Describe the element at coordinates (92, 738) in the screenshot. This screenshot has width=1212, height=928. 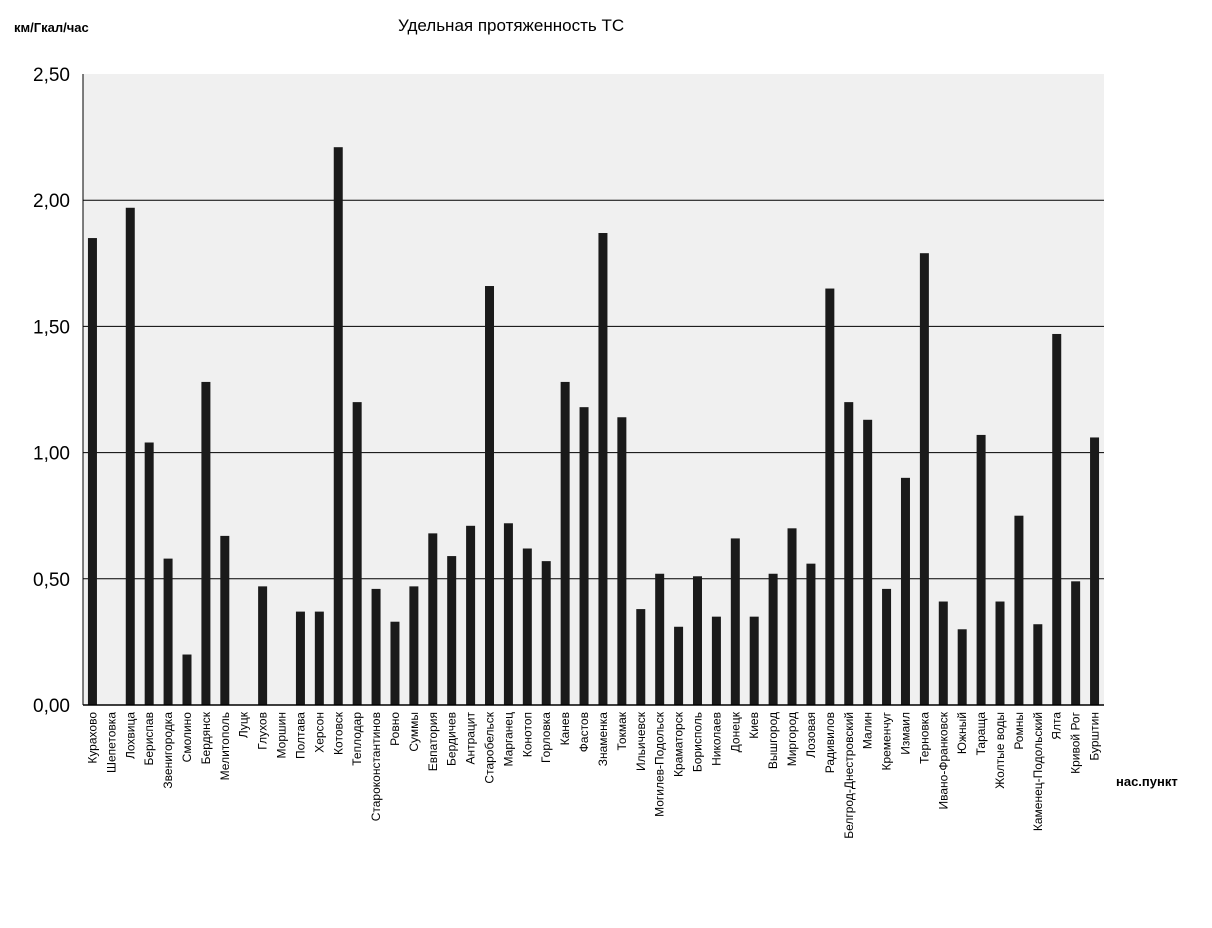
I see `x-tick-label: Курахово` at that location.